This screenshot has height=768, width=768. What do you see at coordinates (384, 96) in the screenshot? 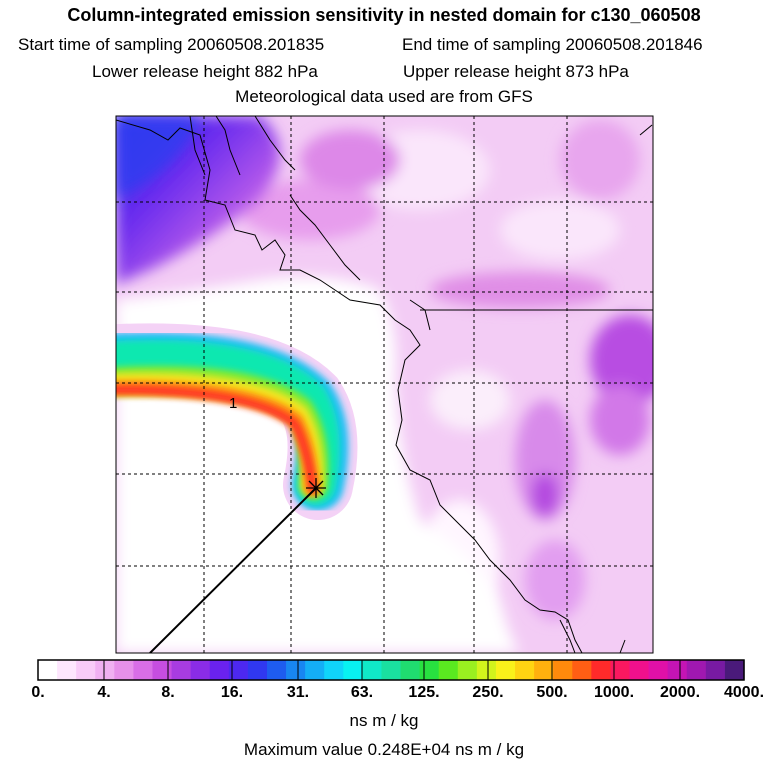
I see `met-data-label: Meteorological data used are from GFS` at bounding box center [384, 96].